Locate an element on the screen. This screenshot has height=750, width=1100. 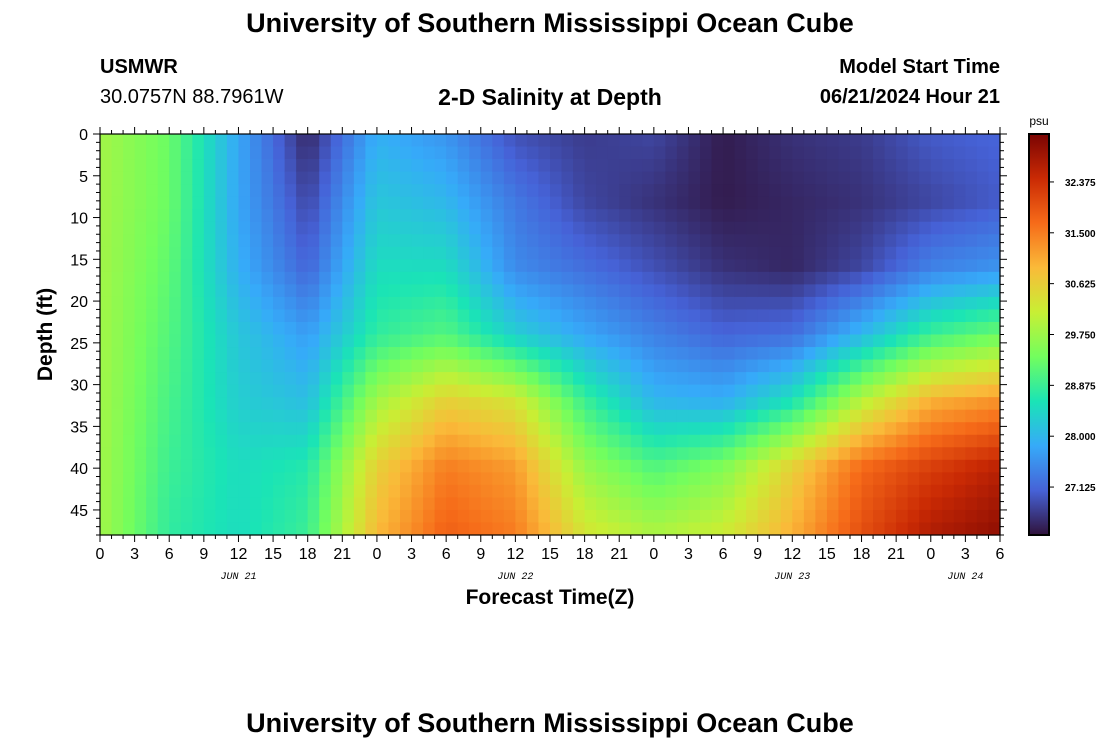
y-tick-label: 10 is located at coordinates (79, 219).